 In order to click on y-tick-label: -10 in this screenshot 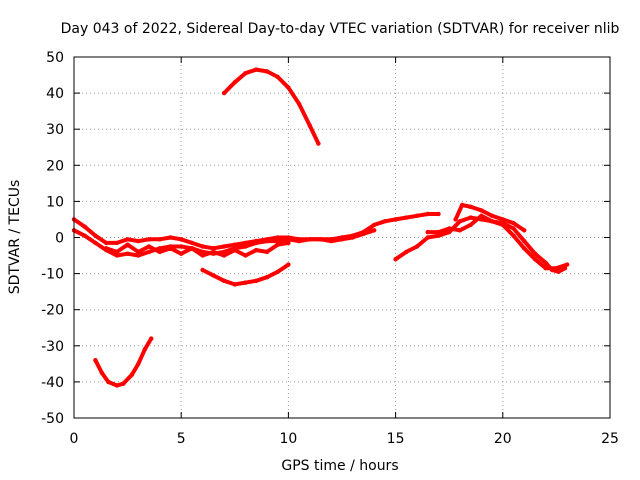, I will do `click(52, 275)`.